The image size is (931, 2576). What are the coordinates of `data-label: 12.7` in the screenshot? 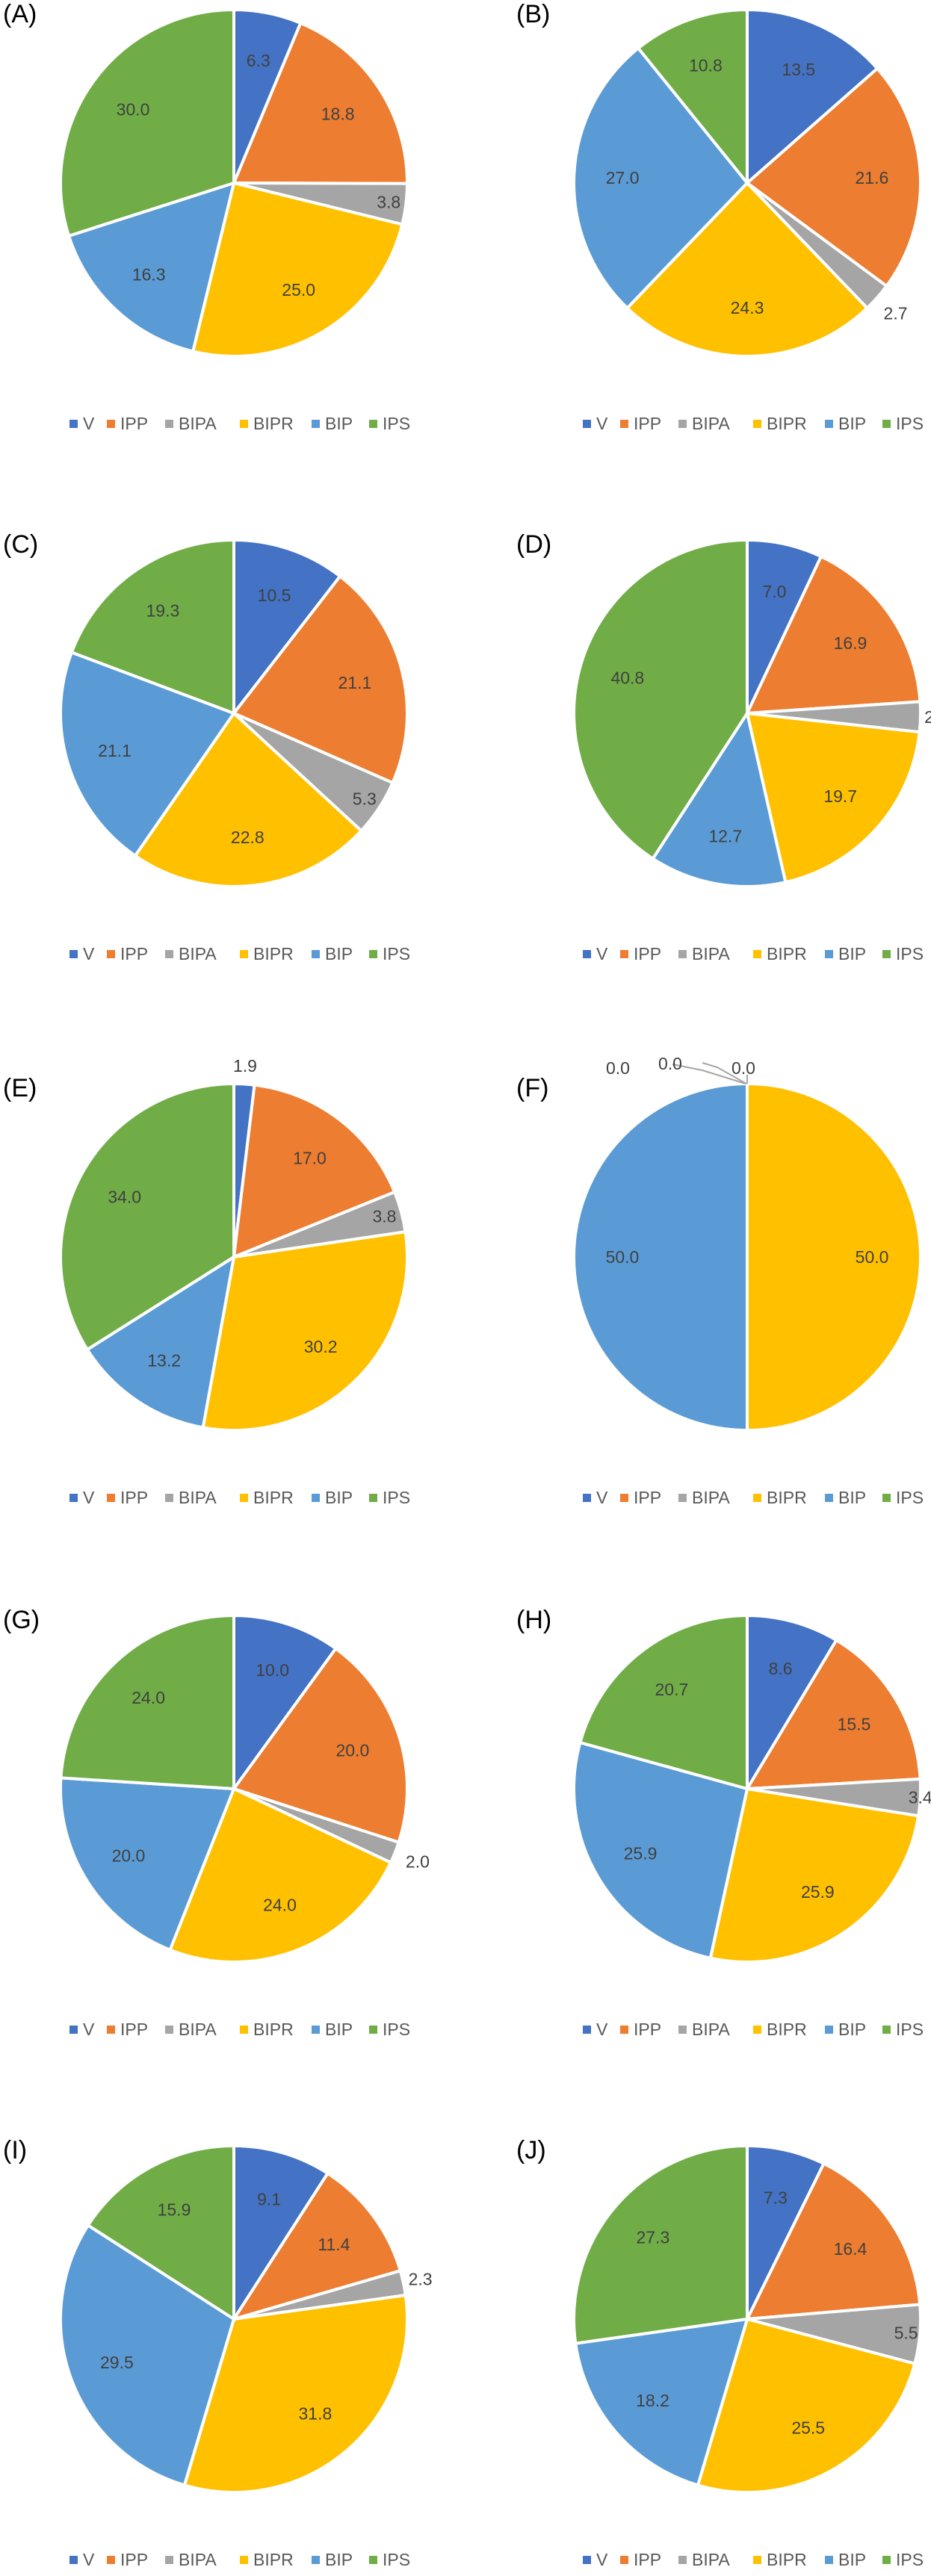 It's located at (725, 835).